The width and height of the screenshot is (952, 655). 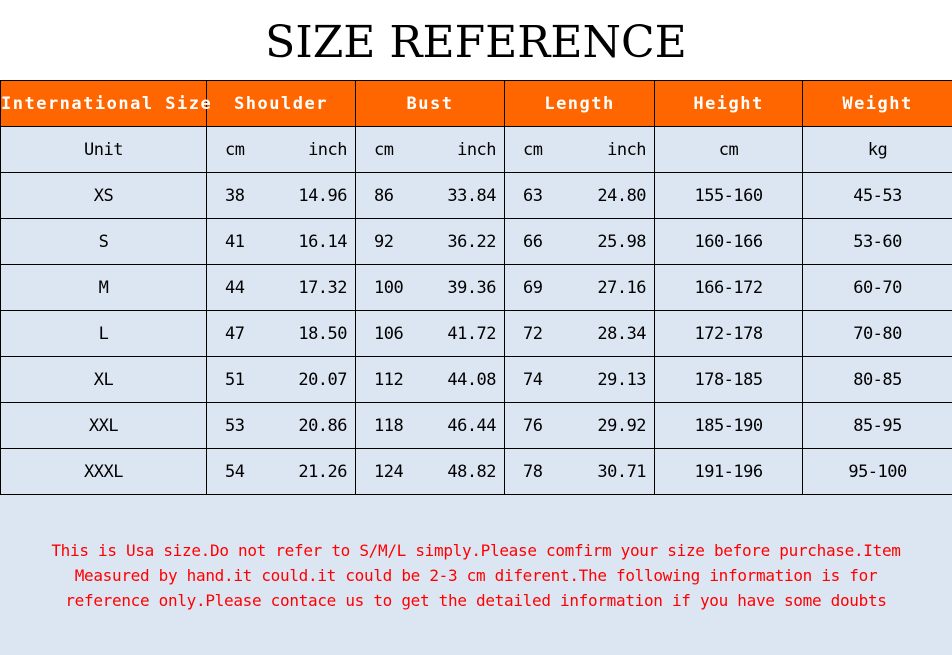 What do you see at coordinates (729, 379) in the screenshot?
I see `table-cell: 178-185` at bounding box center [729, 379].